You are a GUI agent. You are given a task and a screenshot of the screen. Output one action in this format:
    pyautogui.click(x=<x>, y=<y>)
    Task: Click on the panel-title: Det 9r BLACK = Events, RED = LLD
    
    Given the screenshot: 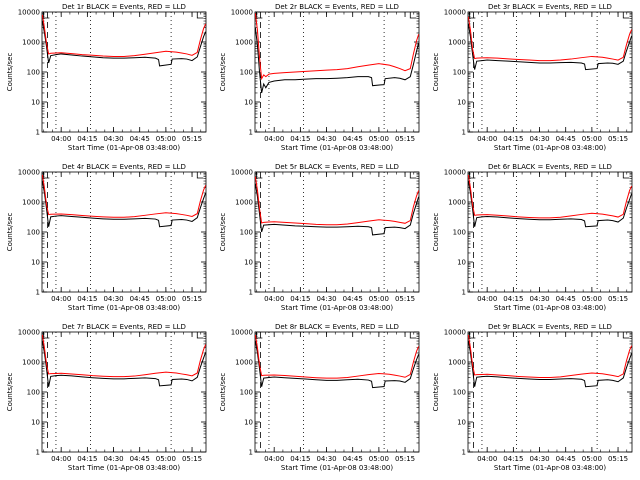 What is the action you would take?
    pyautogui.click(x=550, y=327)
    